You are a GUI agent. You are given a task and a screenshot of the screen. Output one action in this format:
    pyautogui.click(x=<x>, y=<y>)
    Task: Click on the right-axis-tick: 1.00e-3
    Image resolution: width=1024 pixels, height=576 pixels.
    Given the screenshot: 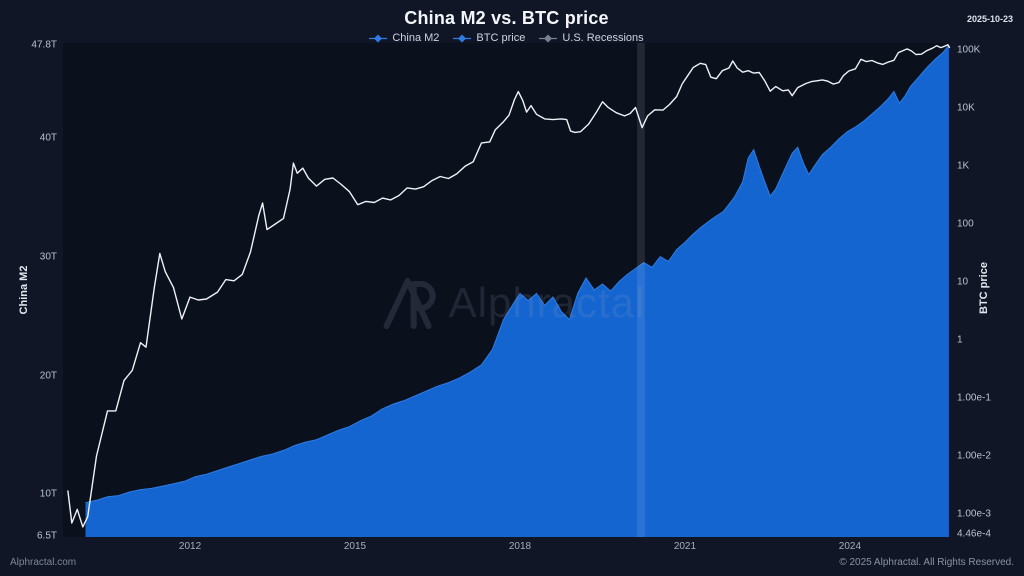 What is the action you would take?
    pyautogui.click(x=974, y=514)
    